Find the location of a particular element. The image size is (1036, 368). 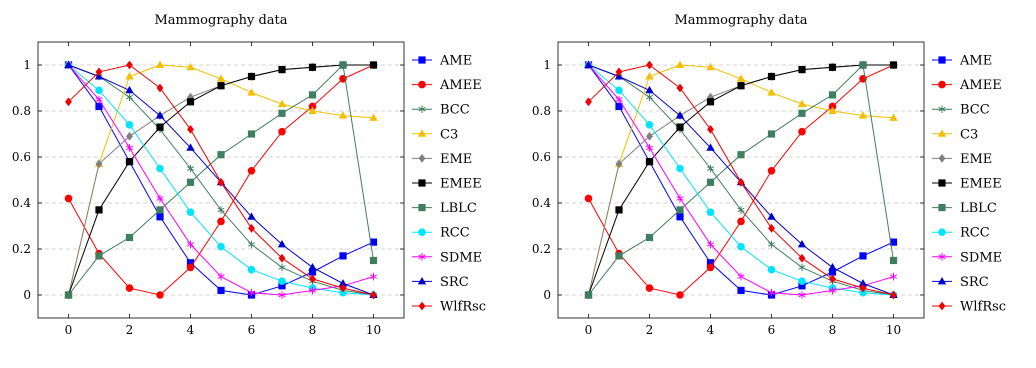

y-tick-label: 0 is located at coordinates (547, 295).